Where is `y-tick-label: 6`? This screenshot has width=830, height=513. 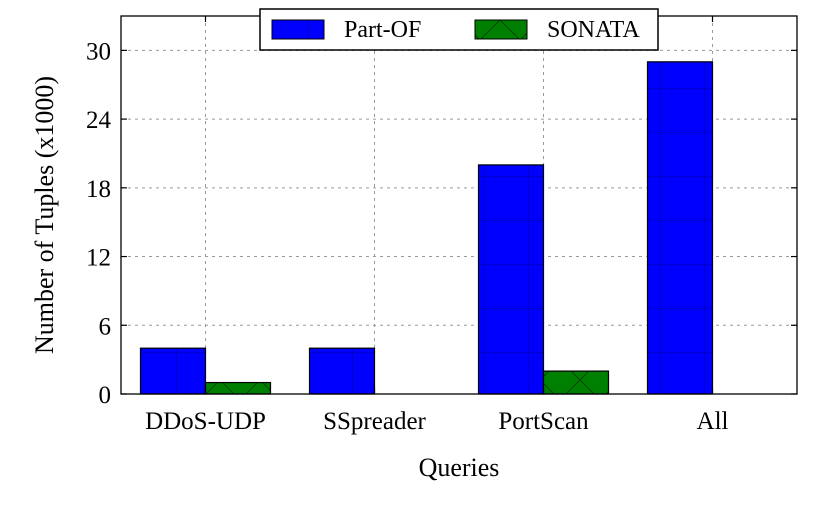 y-tick-label: 6 is located at coordinates (105, 326).